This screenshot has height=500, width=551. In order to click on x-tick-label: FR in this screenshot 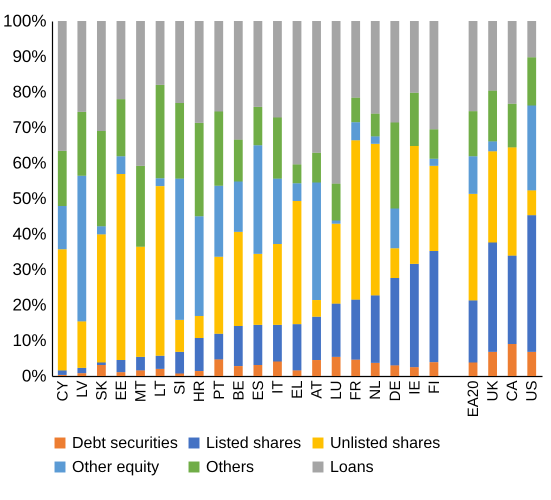, I will do `click(356, 390)`.